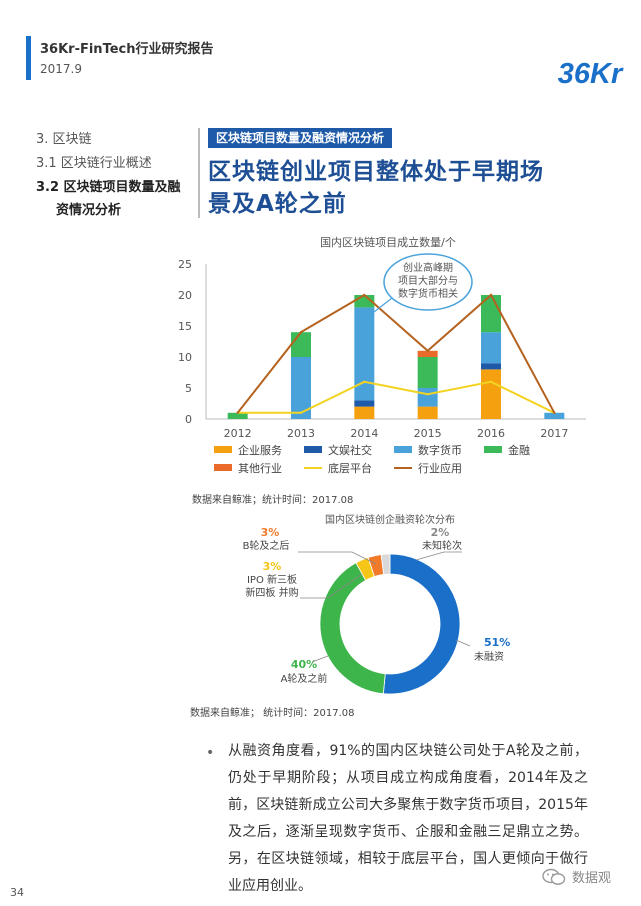 This screenshot has height=906, width=641. What do you see at coordinates (271, 592) in the screenshot?
I see `slice-label: 新四板 并购` at bounding box center [271, 592].